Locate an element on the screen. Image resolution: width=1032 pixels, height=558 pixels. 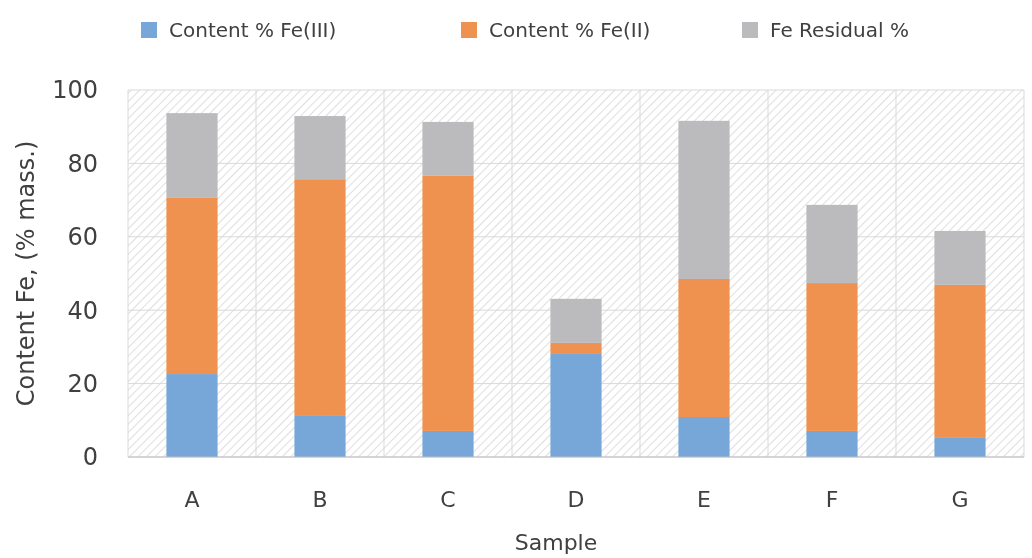
y-tick-label: 0 is located at coordinates (90, 457).